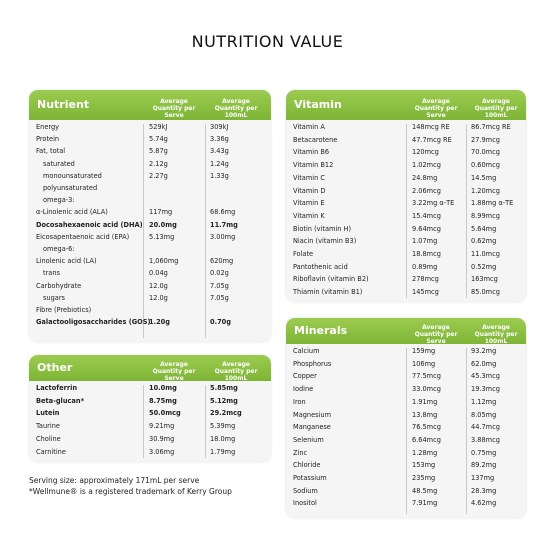 The image size is (535, 535). I want to click on value-serve: 106mg, so click(424, 363).